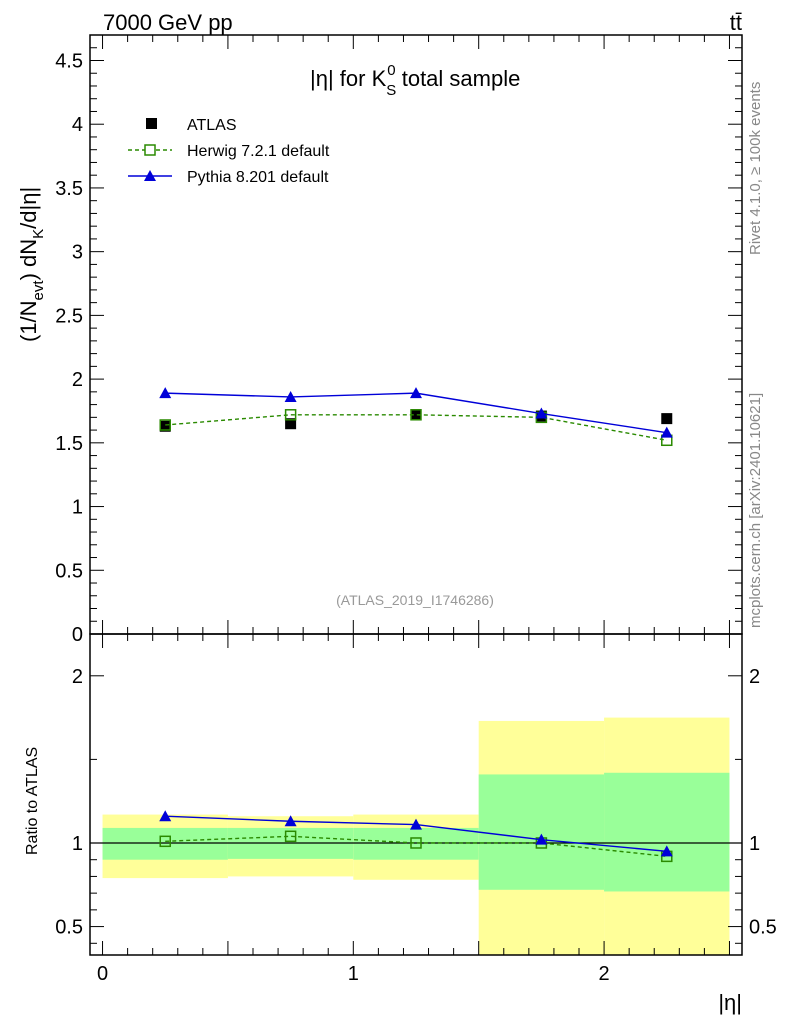 This screenshot has height=1024, width=786. What do you see at coordinates (415, 600) in the screenshot?
I see `analysis-watermark: (ATLAS_2019_I1746286)` at bounding box center [415, 600].